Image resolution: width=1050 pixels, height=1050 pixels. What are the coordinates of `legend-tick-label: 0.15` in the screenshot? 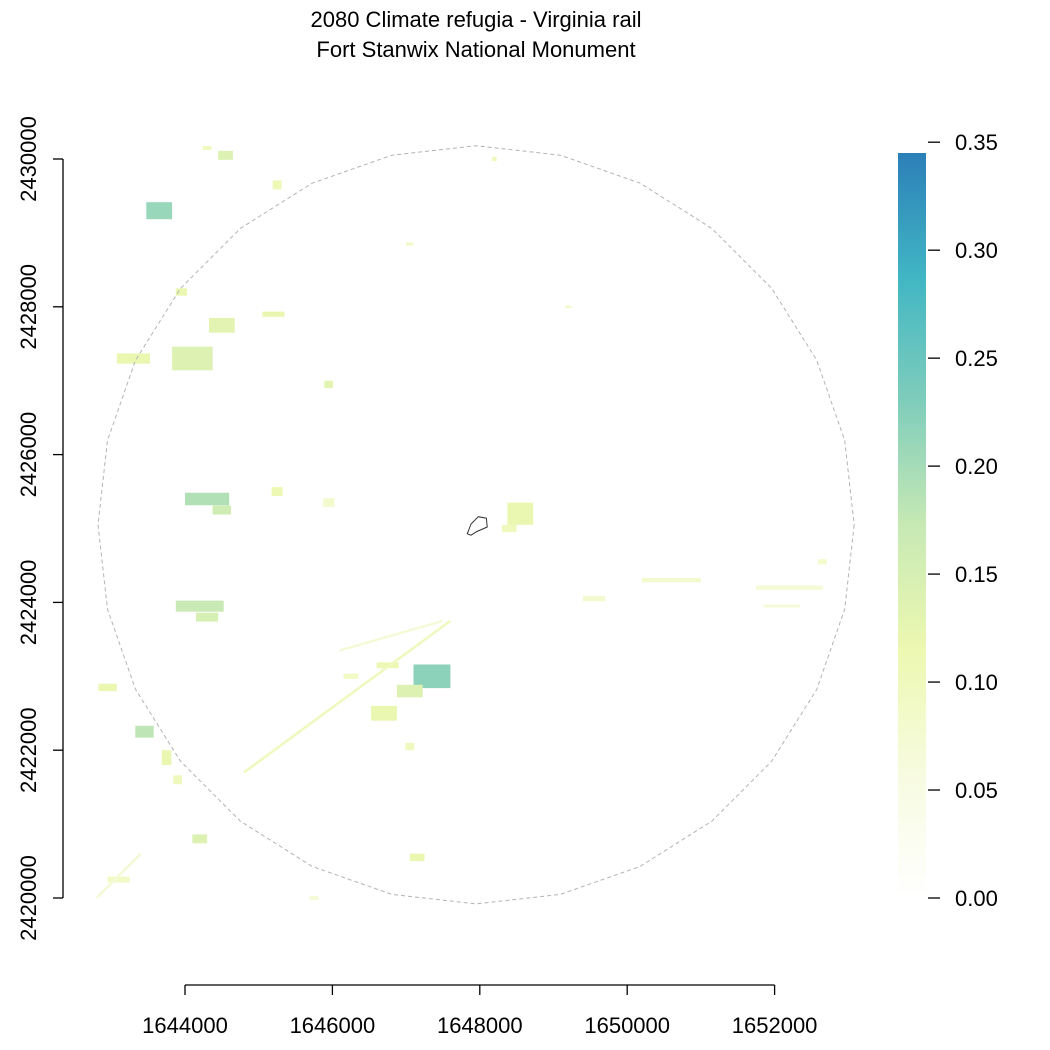 It's located at (976, 574).